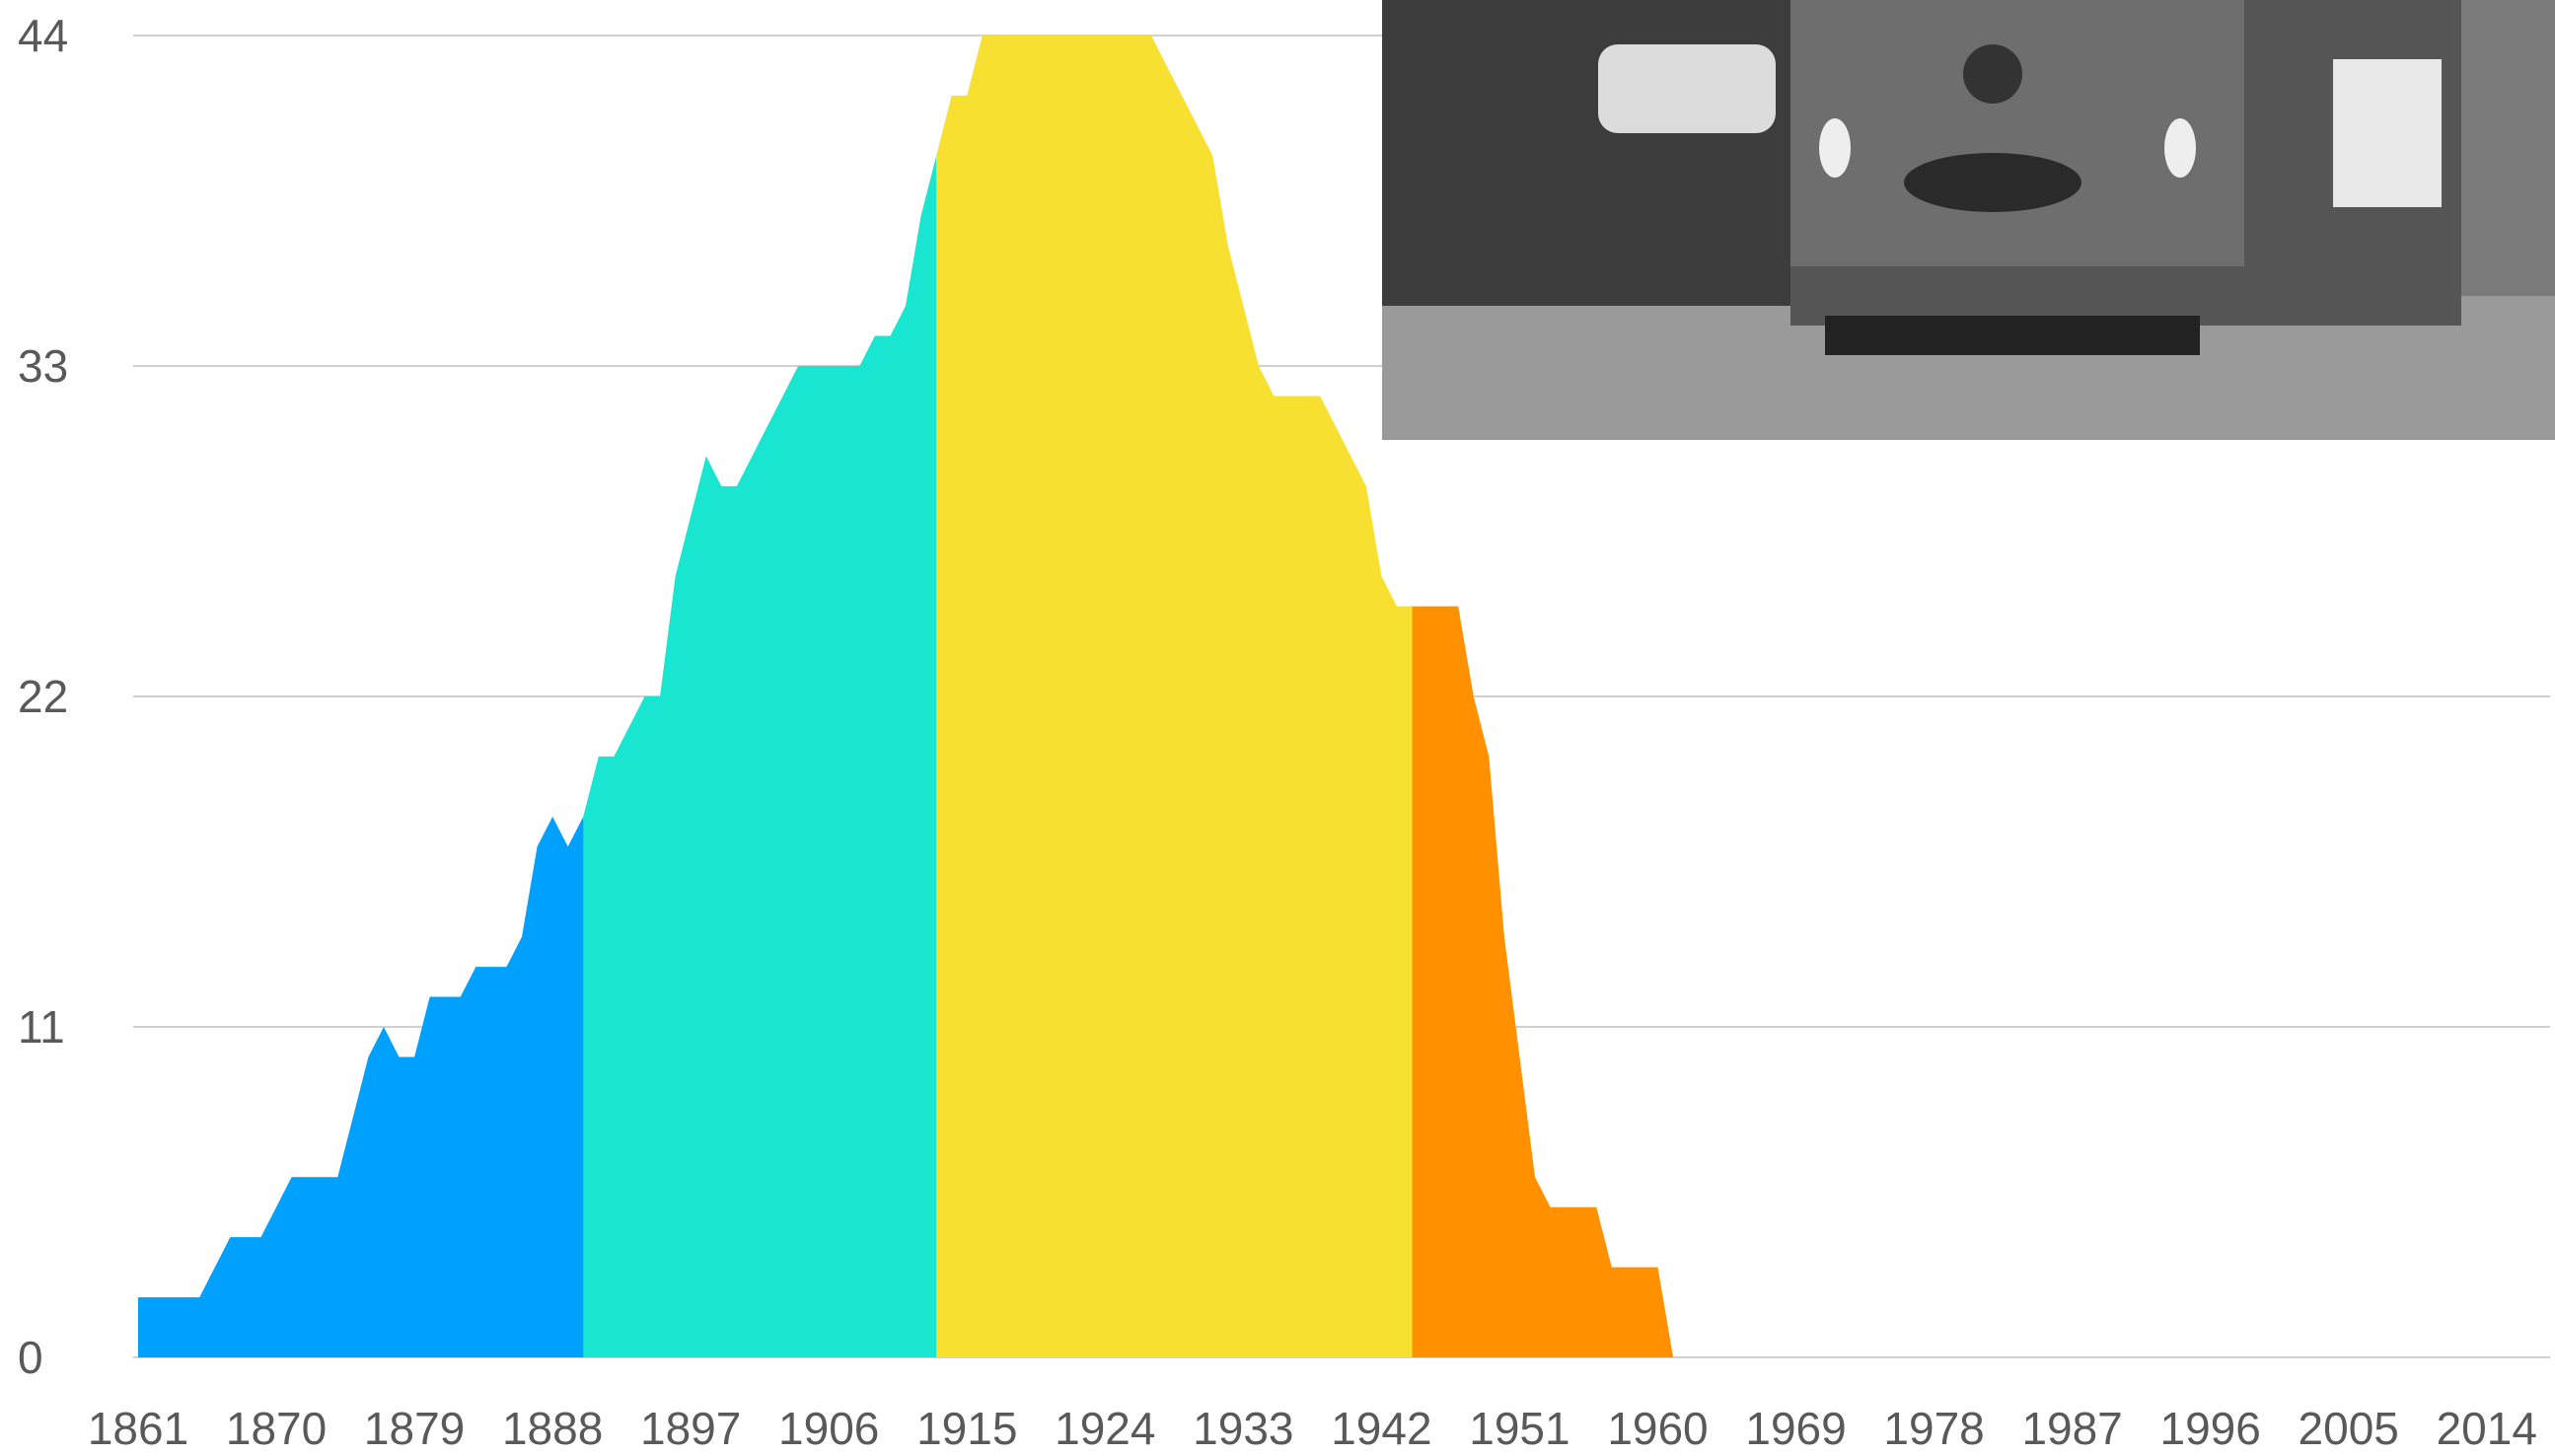 The height and width of the screenshot is (1456, 2555). Describe the element at coordinates (1968, 220) in the screenshot. I see `photo` at that location.